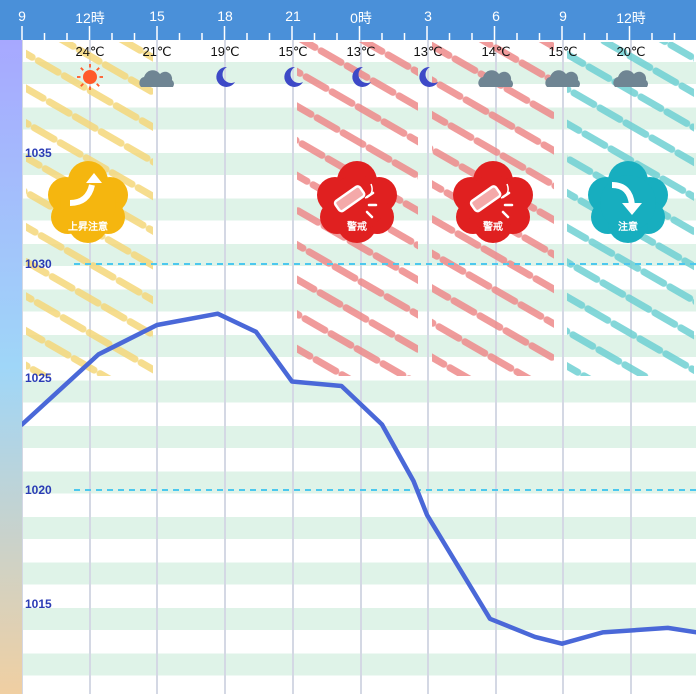 This screenshot has width=696, height=694. Describe the element at coordinates (38, 604) in the screenshot. I see `y-axis-label: 1015` at that location.